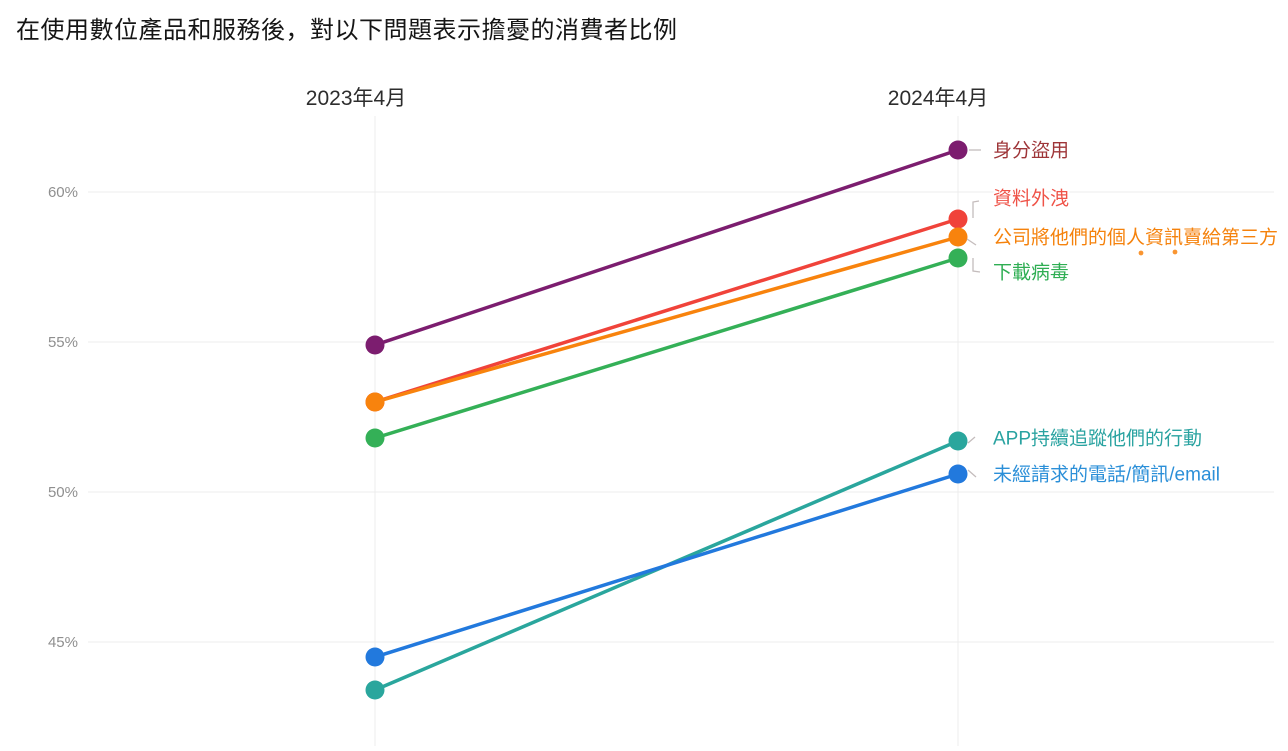 The image size is (1288, 751). I want to click on column-header-left: 2023年4月, so click(356, 98).